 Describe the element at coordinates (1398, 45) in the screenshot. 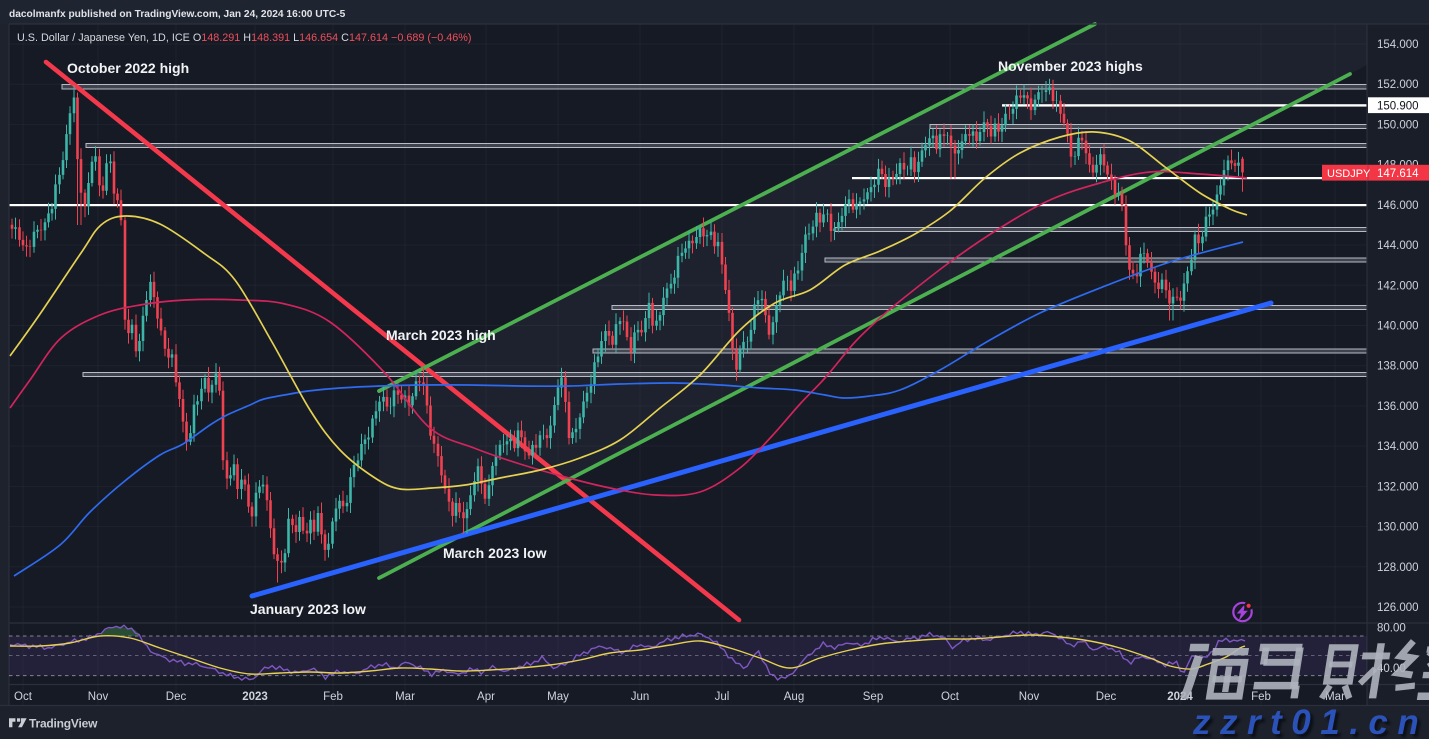

I see `svg-text: 154.000` at that location.